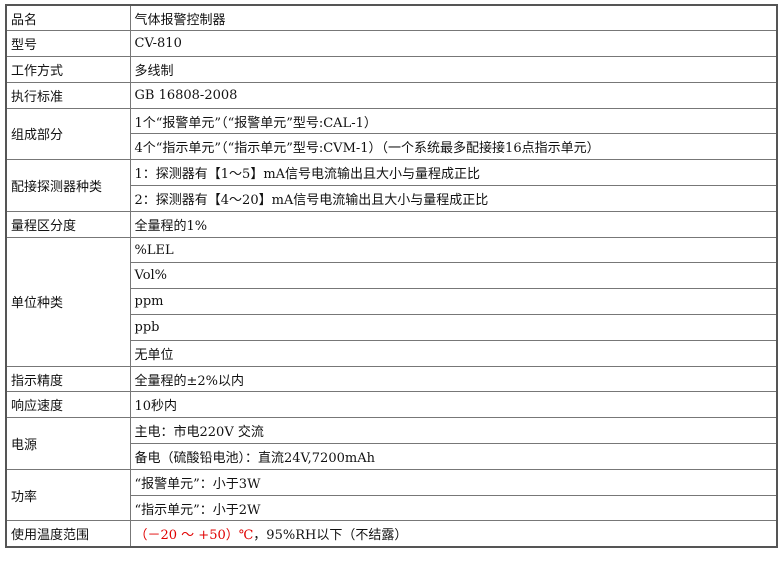 This screenshot has width=783, height=571. I want to click on row-label: 使用温度范围, so click(68, 534).